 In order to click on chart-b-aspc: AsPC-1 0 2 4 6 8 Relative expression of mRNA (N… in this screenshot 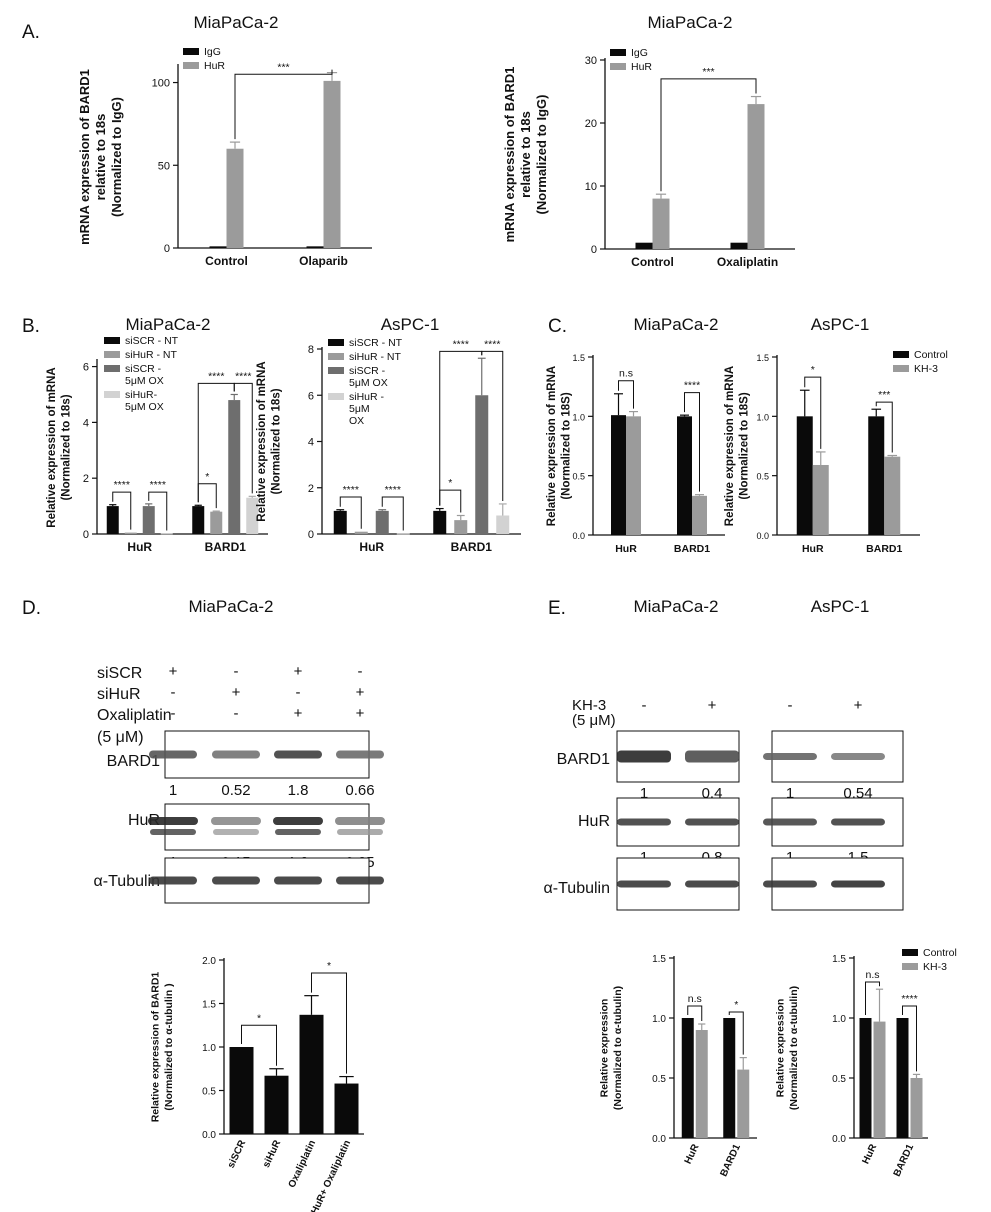, I will do `click(388, 434)`.